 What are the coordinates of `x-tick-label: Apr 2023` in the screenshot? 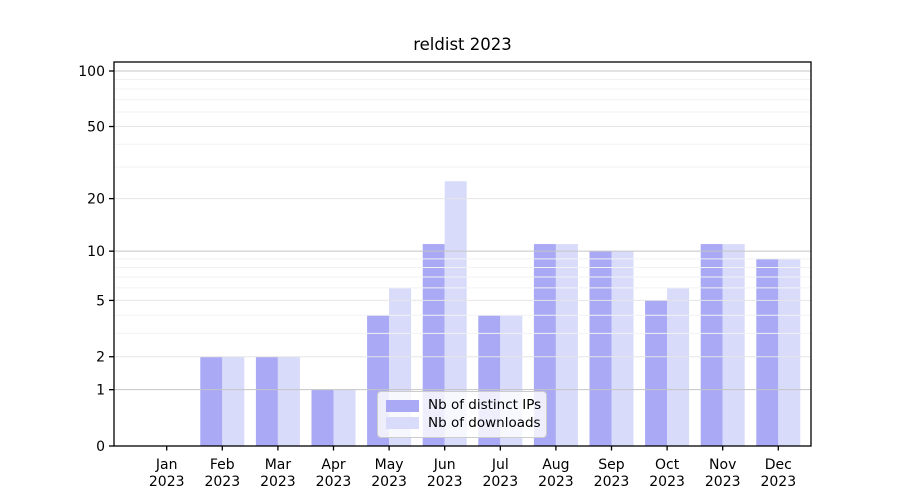 It's located at (334, 473).